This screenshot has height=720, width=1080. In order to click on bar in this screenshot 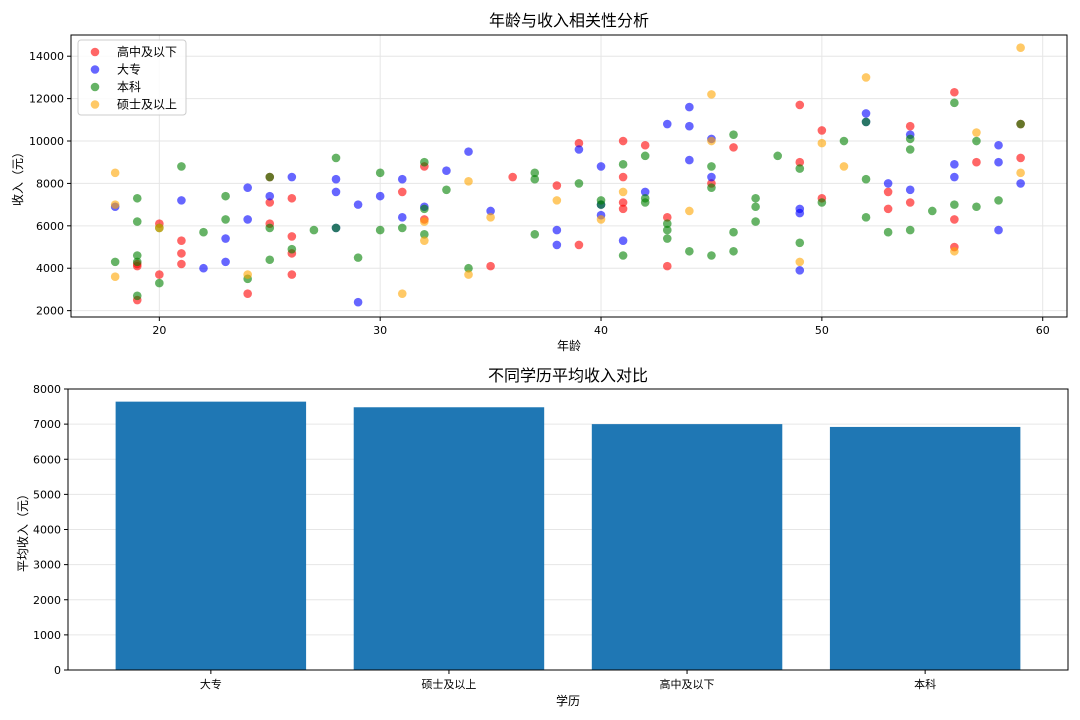, I will do `click(211, 535)`.